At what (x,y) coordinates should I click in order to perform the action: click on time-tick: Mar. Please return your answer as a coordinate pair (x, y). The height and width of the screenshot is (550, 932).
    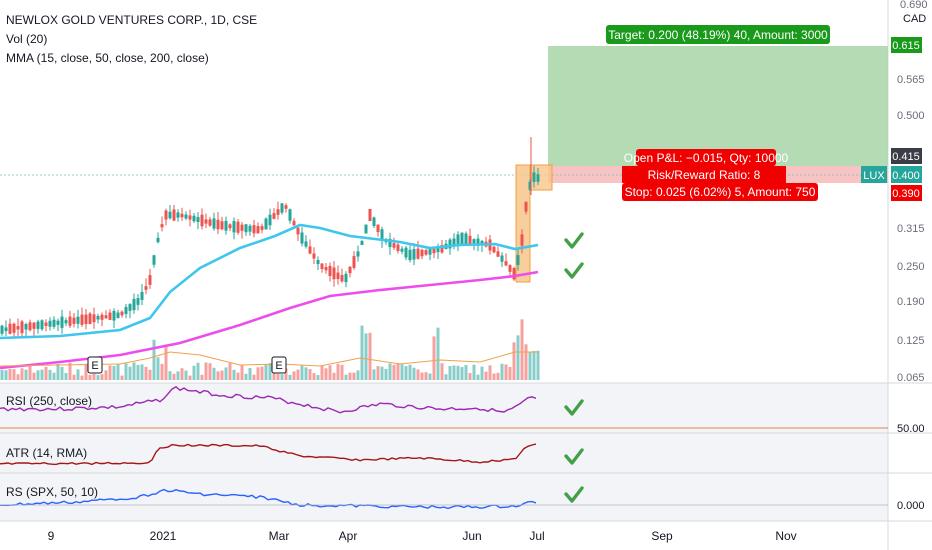
    Looking at the image, I should click on (279, 536).